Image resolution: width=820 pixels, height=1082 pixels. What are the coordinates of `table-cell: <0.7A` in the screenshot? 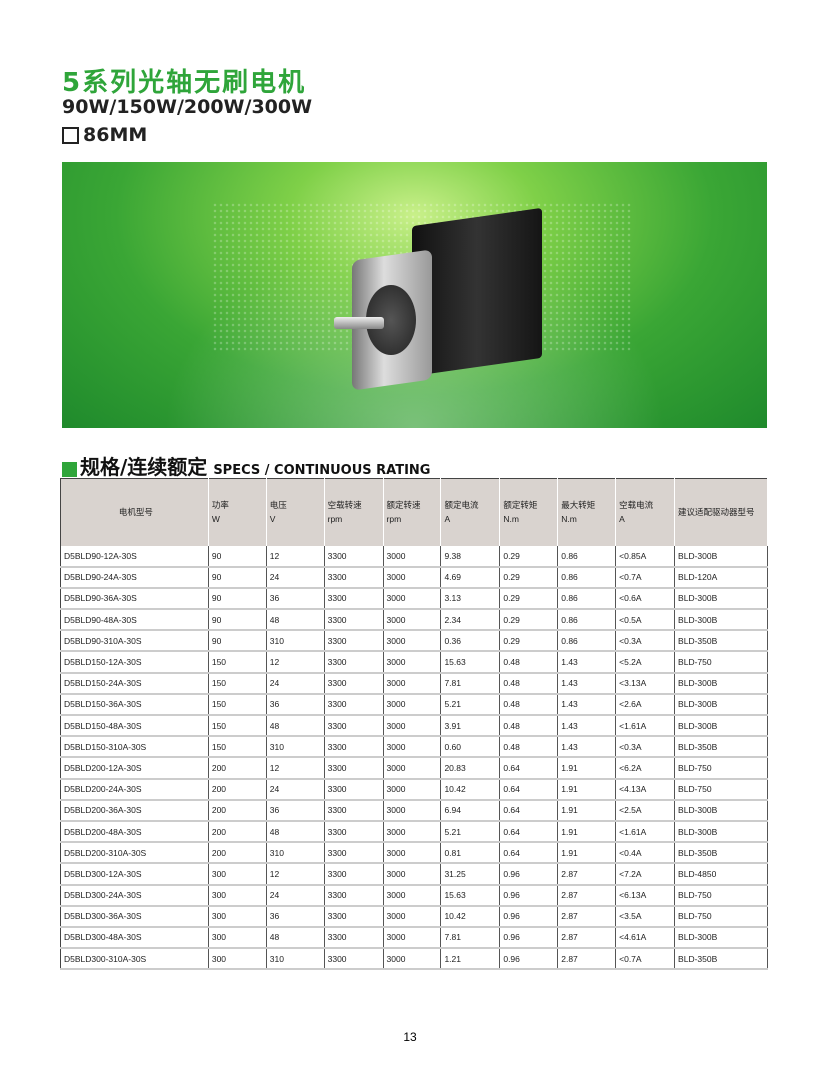 It's located at (645, 959).